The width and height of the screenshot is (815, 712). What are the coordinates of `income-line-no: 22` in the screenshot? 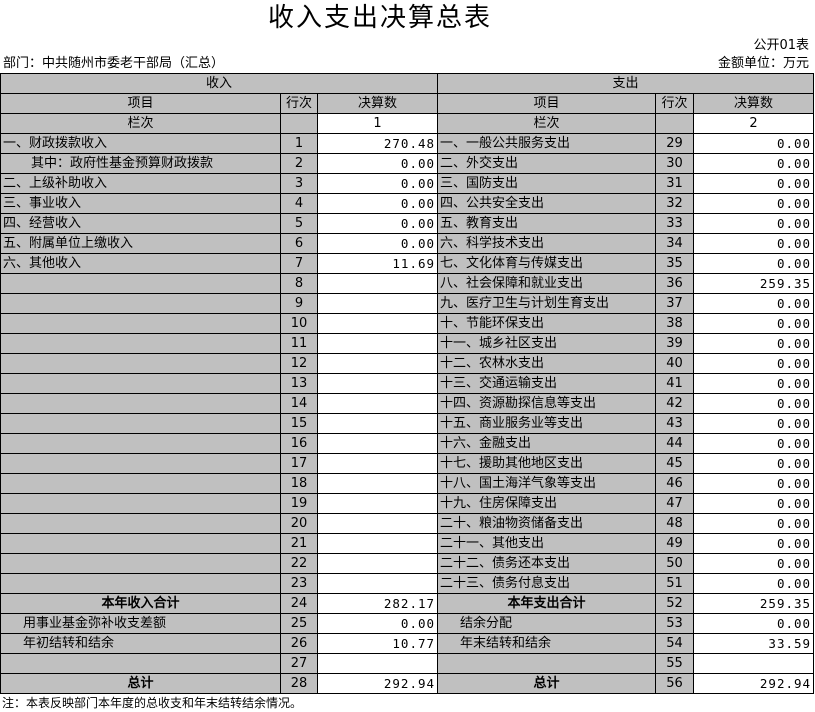 It's located at (299, 563).